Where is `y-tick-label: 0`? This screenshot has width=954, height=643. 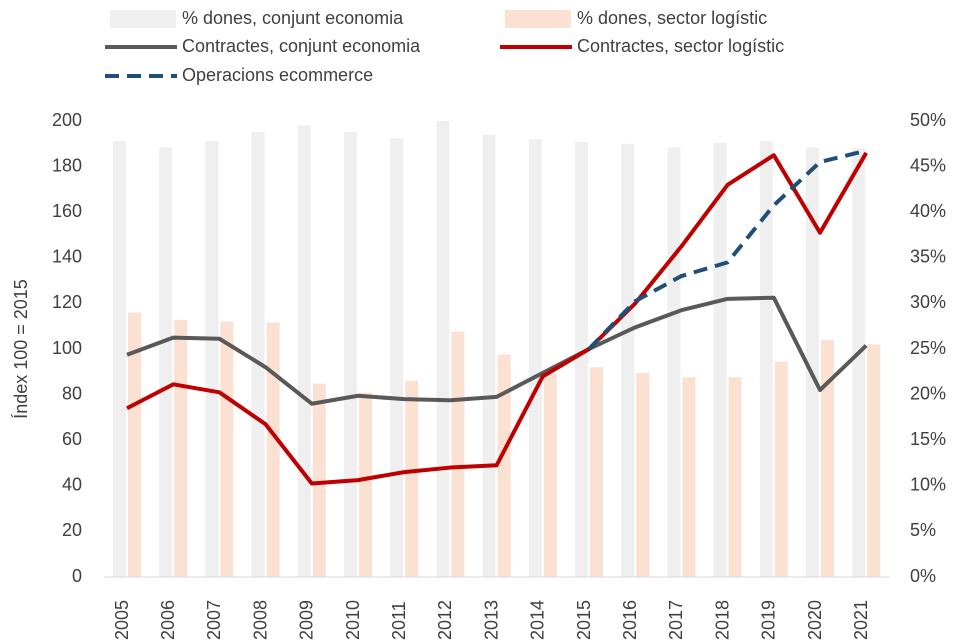 y-tick-label: 0 is located at coordinates (77, 576).